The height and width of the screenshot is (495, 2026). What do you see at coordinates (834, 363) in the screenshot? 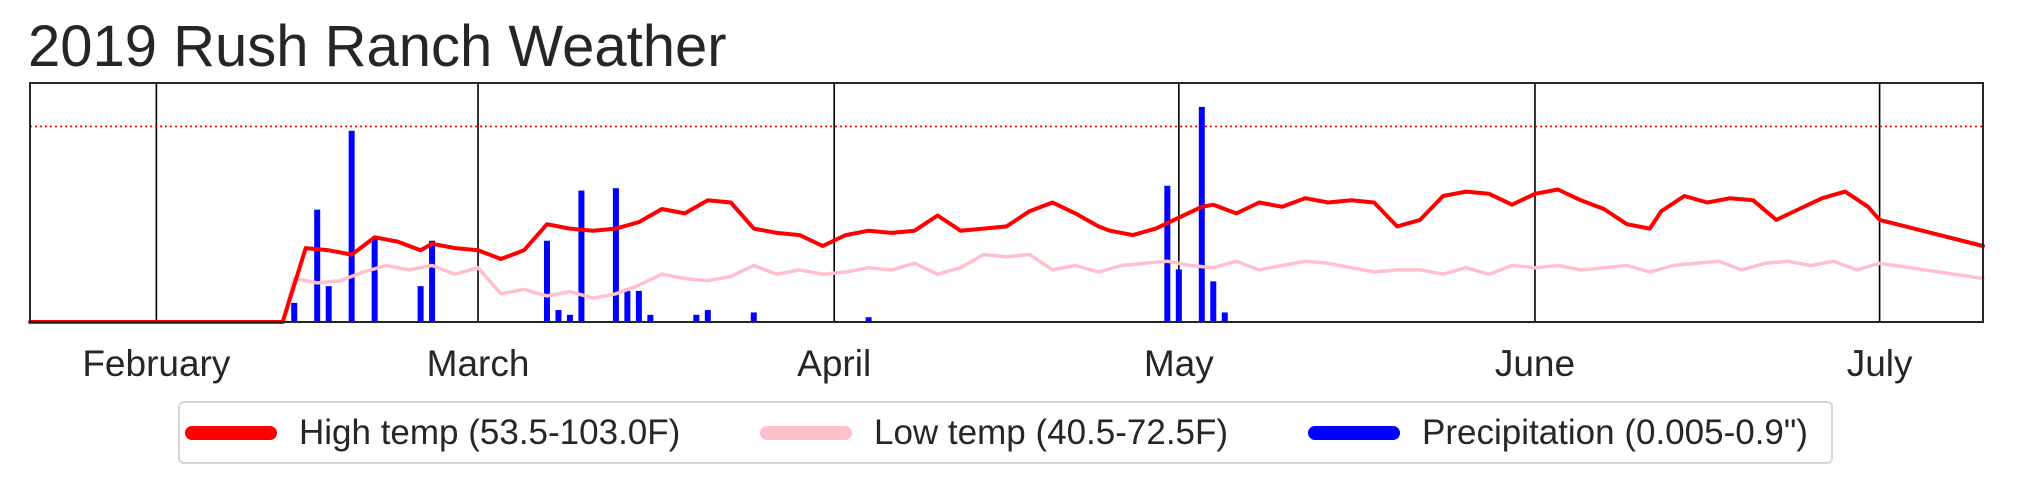
I see `x-tick-label: April` at bounding box center [834, 363].